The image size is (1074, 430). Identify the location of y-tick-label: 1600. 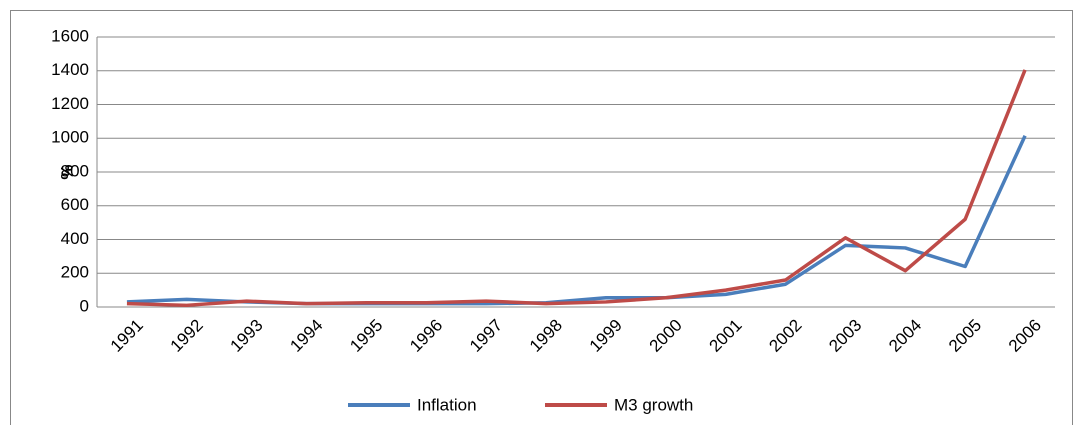
(70, 35).